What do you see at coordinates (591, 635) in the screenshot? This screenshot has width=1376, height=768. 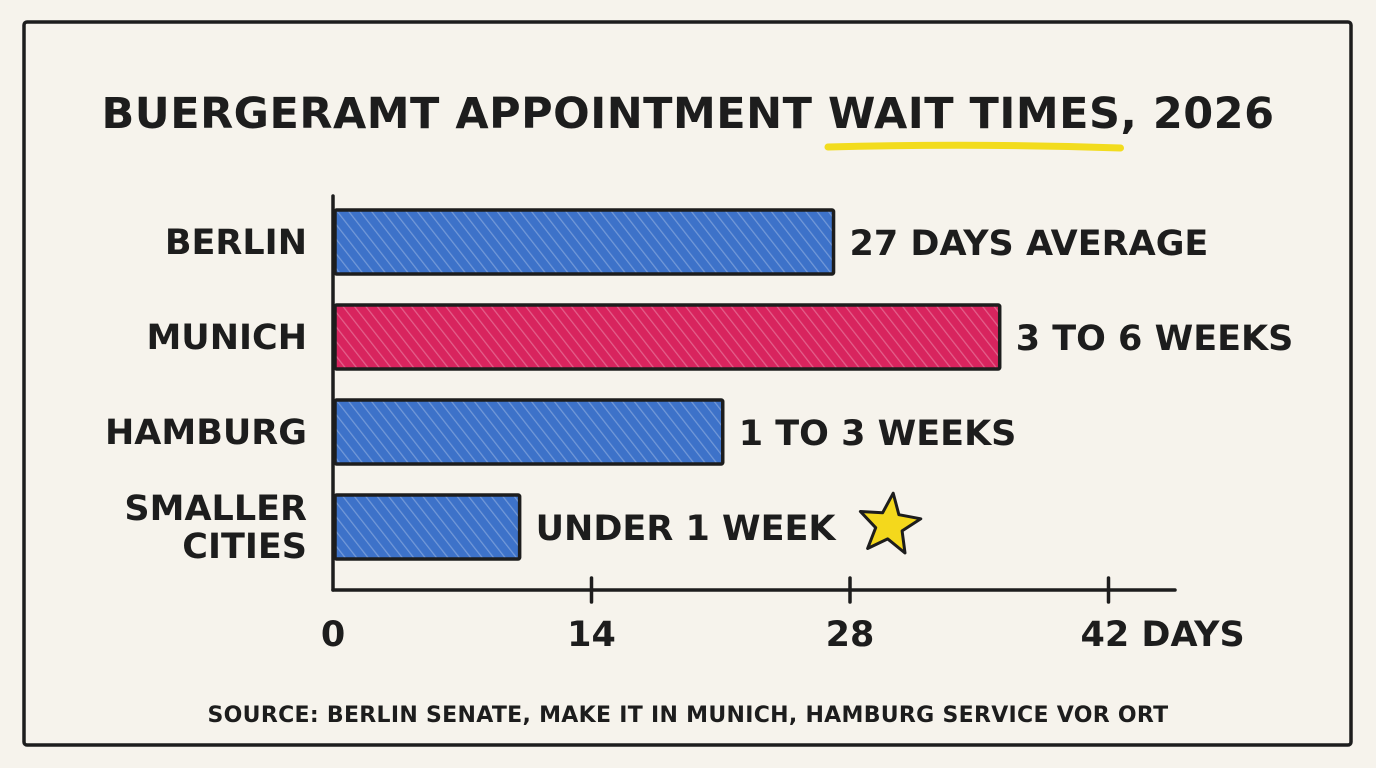 I see `tick-label: 14` at bounding box center [591, 635].